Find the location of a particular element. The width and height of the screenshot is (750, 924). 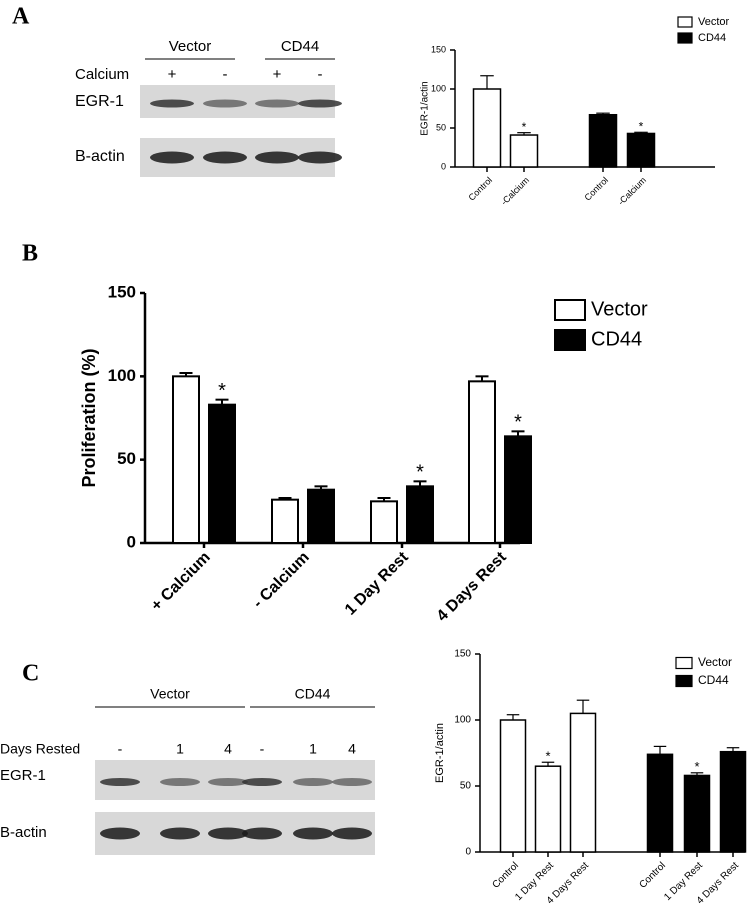

condition-label: Days Rested is located at coordinates (40, 749).